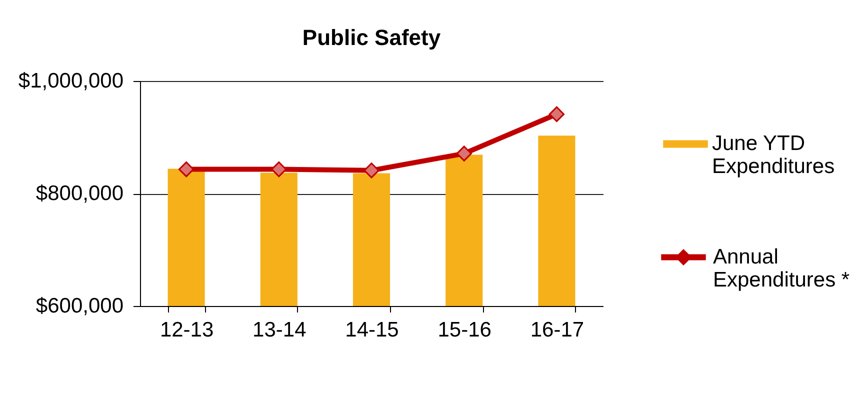 Image resolution: width=865 pixels, height=404 pixels. I want to click on x-tick-label: 14-15, so click(372, 330).